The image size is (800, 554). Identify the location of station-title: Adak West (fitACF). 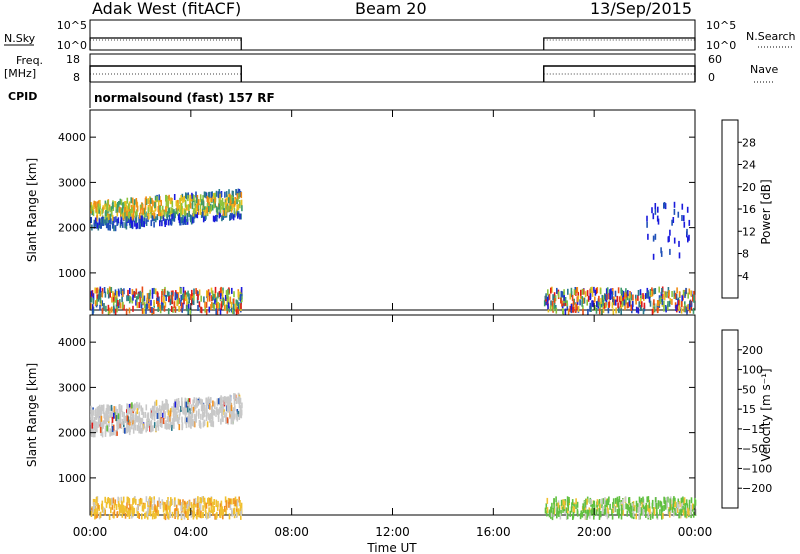
(166, 9).